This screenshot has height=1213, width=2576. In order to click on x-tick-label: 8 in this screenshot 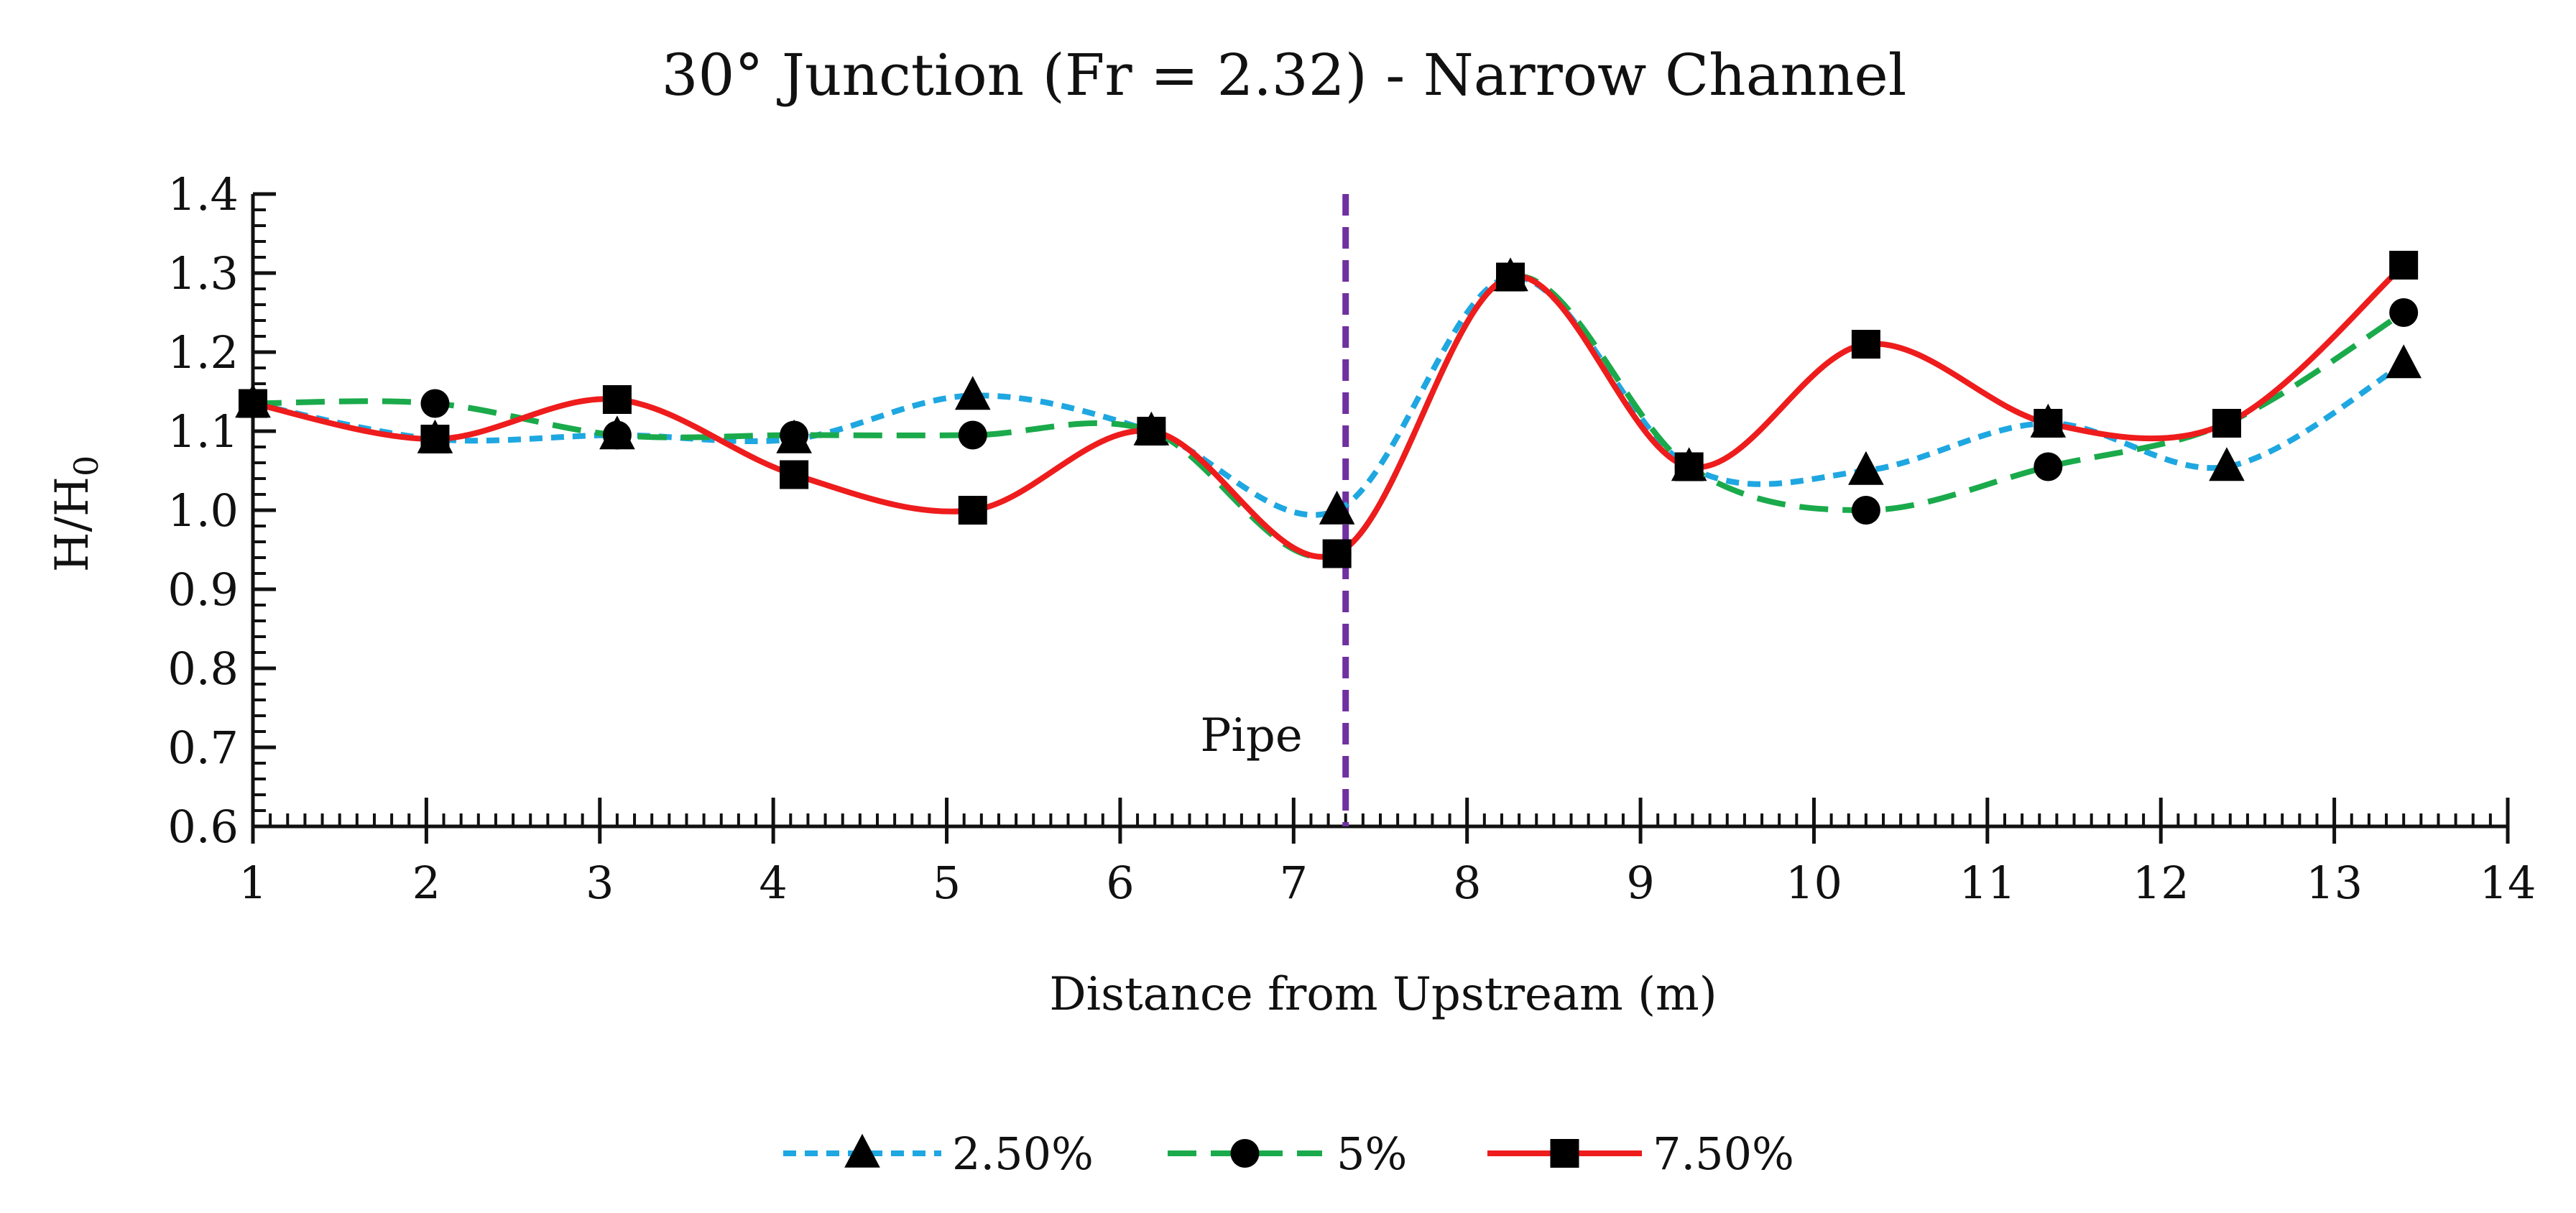, I will do `click(1467, 883)`.